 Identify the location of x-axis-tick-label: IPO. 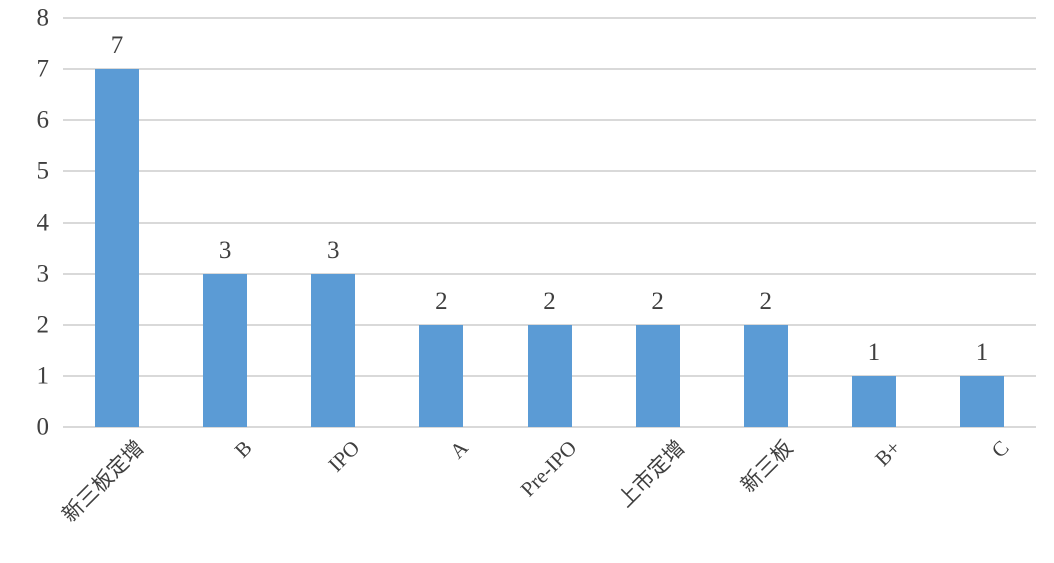
(344, 456).